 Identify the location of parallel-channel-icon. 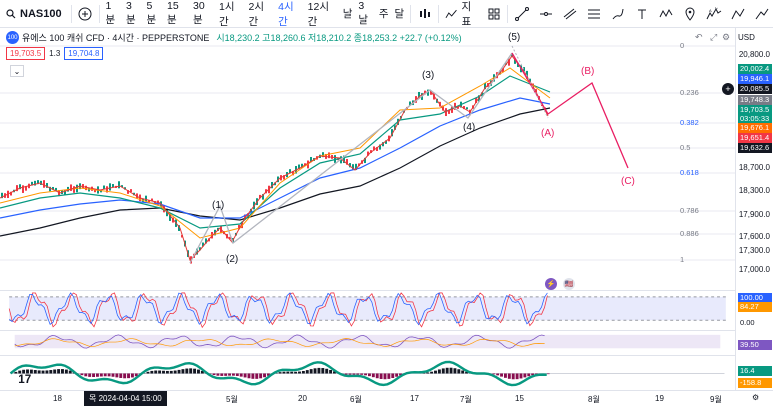
(570, 14).